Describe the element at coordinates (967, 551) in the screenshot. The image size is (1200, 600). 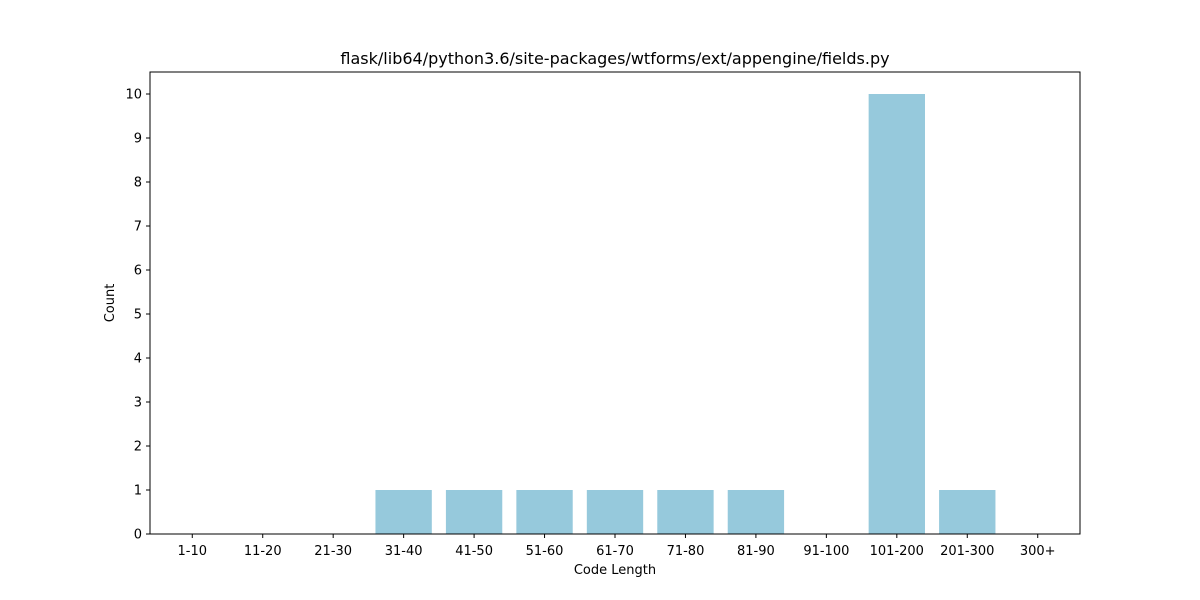
I see `x-tick-label: 201-300` at that location.